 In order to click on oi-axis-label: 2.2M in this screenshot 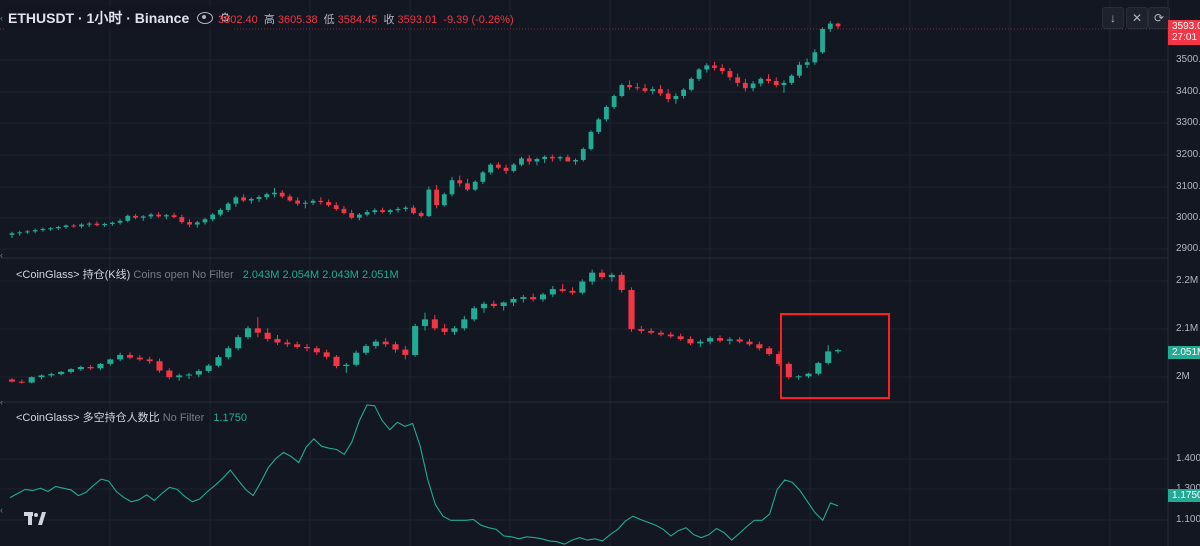, I will do `click(1187, 280)`.